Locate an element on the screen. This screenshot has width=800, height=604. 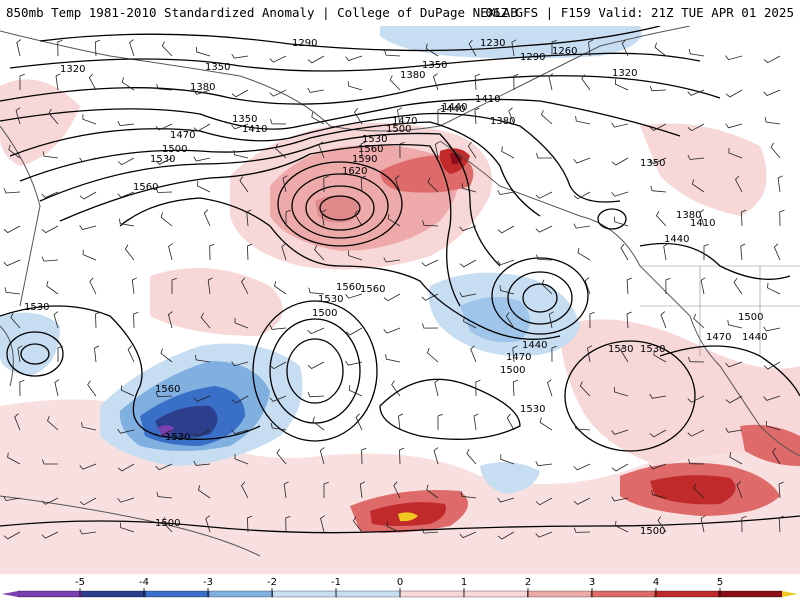
colorbar-tick-label: 2 is located at coordinates (528, 582).